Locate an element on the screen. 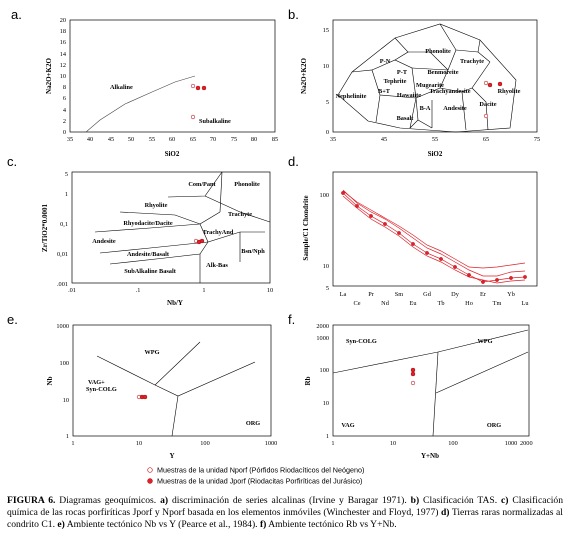 Image resolution: width=570 pixels, height=542 pixels. panel-e-yticks: 1000 100 10 1 is located at coordinates (62, 381).